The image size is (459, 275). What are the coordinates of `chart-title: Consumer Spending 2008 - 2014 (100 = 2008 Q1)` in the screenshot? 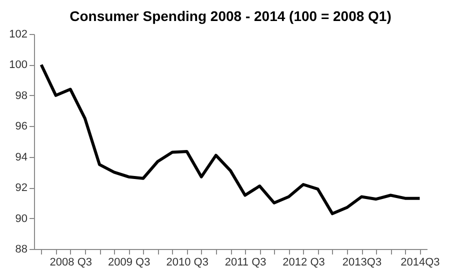 It's located at (231, 16).